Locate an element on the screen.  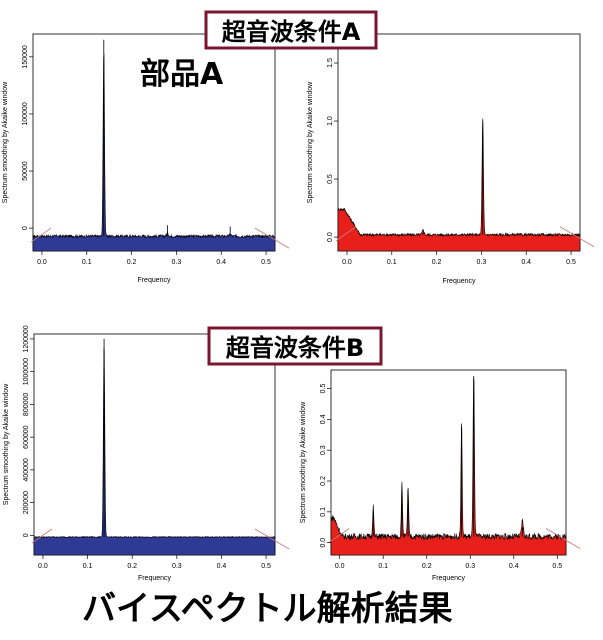
y-tick-label: 200000 is located at coordinates (26, 502).